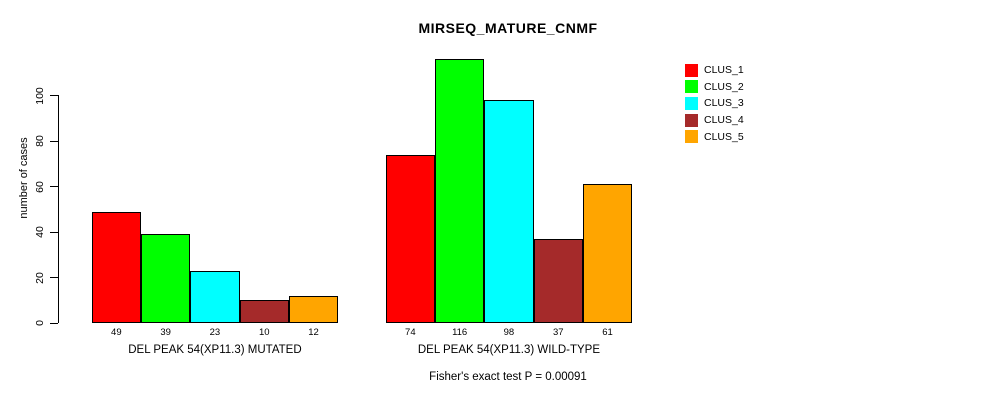 The height and width of the screenshot is (400, 990). Describe the element at coordinates (215, 332) in the screenshot. I see `bar-value-label: 23` at that location.